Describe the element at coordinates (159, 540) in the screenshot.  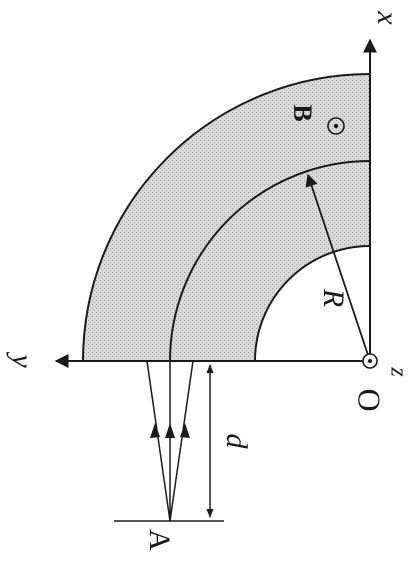
I see `source-point-label: A` at that location.